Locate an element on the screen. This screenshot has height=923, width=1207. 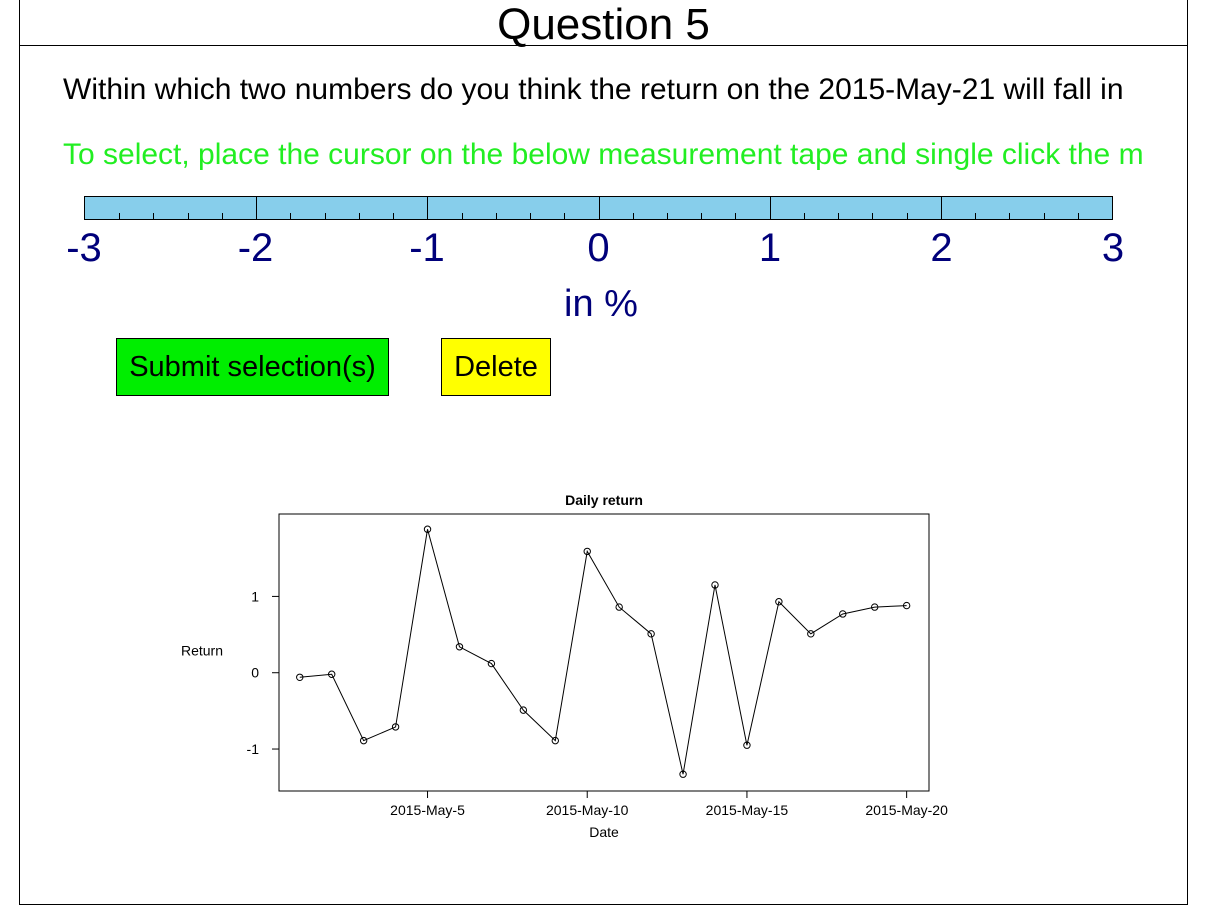
tape-scale-label: 0 is located at coordinates (598, 248).